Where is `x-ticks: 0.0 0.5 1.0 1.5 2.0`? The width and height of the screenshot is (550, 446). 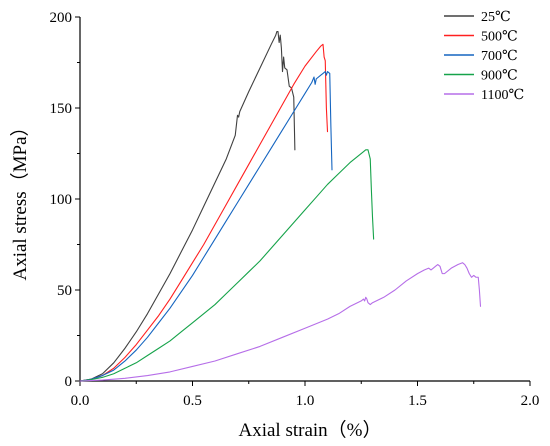 x-ticks: 0.0 0.5 1.0 1.5 2.0 is located at coordinates (305, 395).